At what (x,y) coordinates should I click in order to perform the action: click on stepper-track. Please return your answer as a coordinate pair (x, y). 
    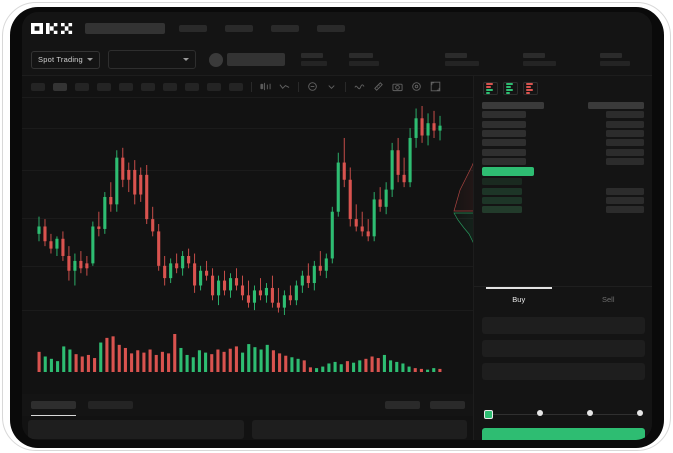
    Looking at the image, I should click on (566, 414).